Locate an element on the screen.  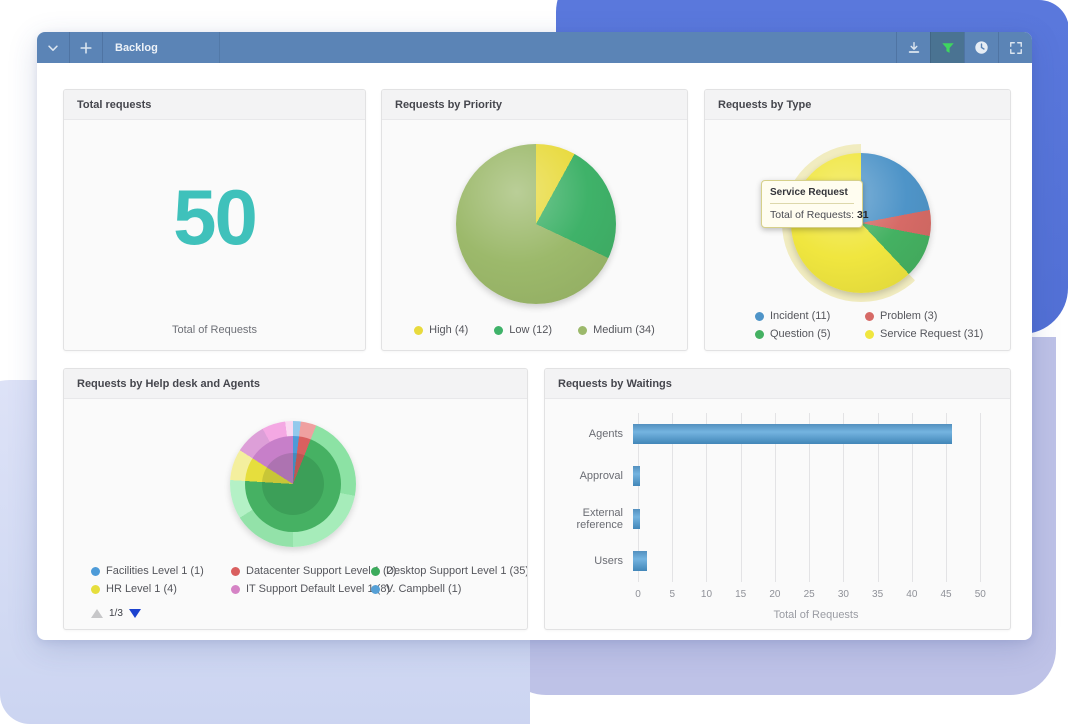
card-title: Requests by Help desk and Agents is located at coordinates (295, 384).